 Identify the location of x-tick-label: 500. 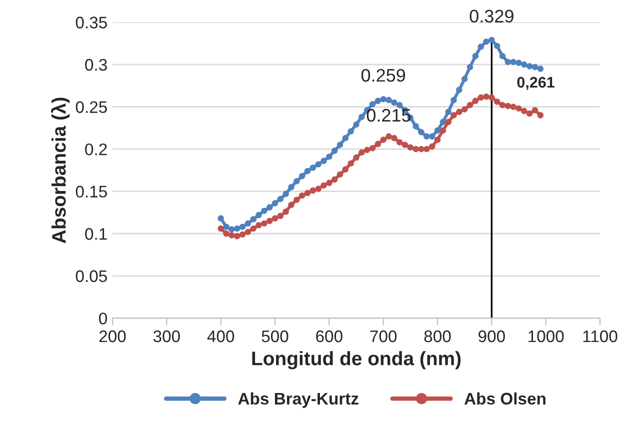
(275, 336).